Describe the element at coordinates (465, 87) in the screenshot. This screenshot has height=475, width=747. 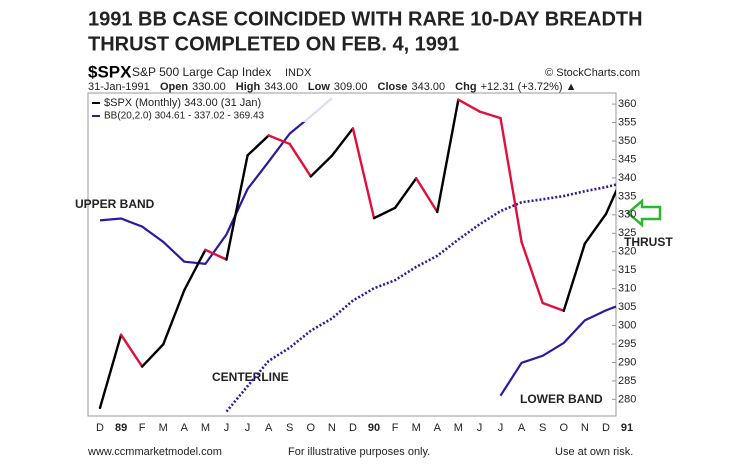
I see `quote-label: Chg` at that location.